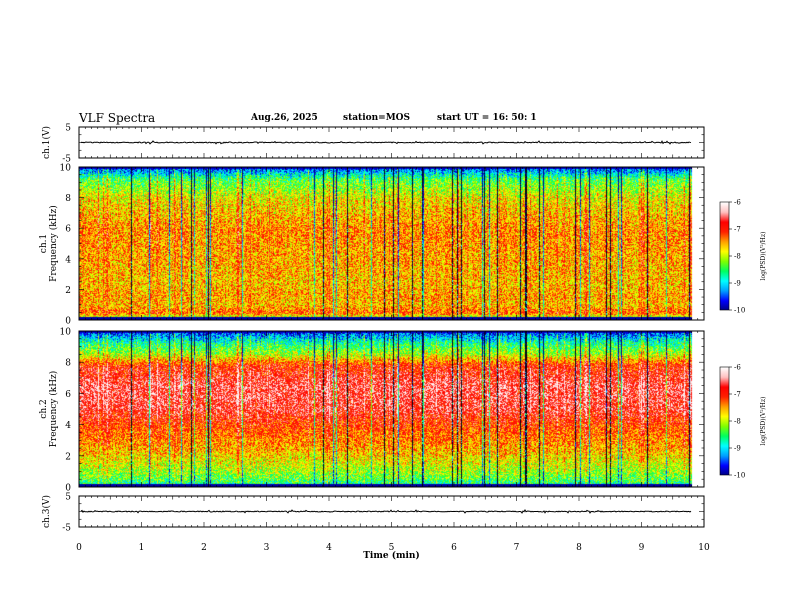 Image resolution: width=792 pixels, height=612 pixels. Describe the element at coordinates (66, 169) in the screenshot. I see `ch1-ytick-label: 10` at that location.